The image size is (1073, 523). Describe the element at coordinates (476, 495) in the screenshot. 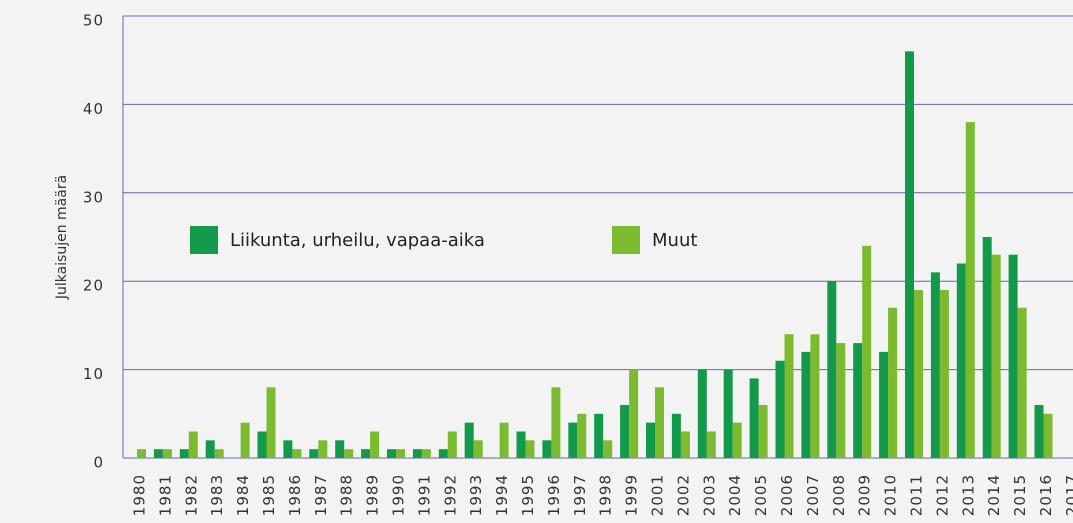

I see `x-tick-label: 1993` at that location.